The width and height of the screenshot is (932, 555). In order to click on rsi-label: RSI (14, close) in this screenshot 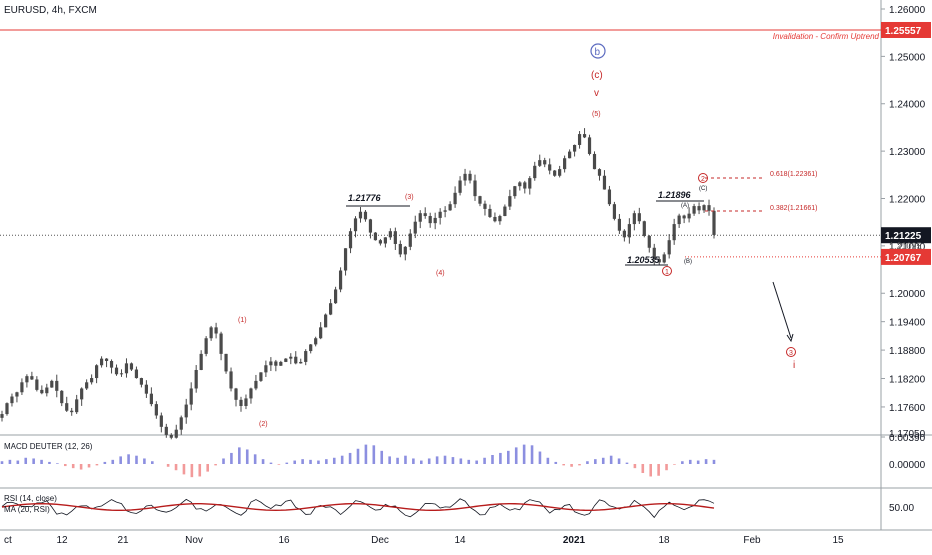, I will do `click(30, 498)`.